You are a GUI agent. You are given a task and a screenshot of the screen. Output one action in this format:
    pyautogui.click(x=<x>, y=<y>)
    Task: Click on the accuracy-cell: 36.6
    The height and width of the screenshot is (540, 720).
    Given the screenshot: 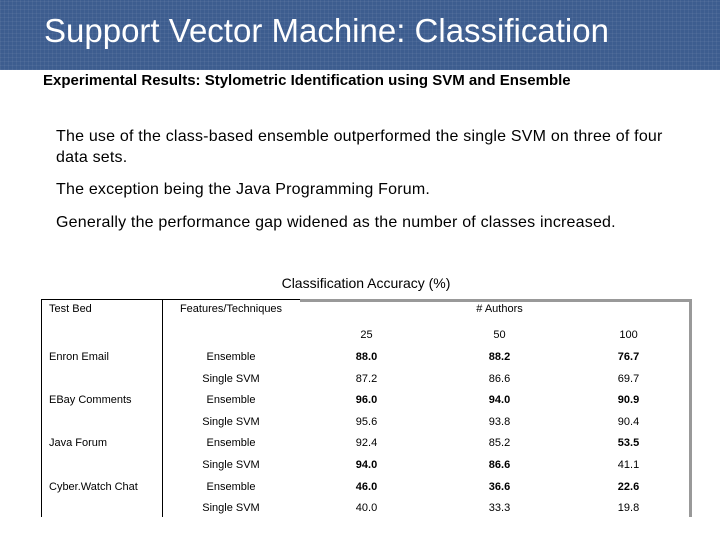 What is the action you would take?
    pyautogui.click(x=499, y=486)
    